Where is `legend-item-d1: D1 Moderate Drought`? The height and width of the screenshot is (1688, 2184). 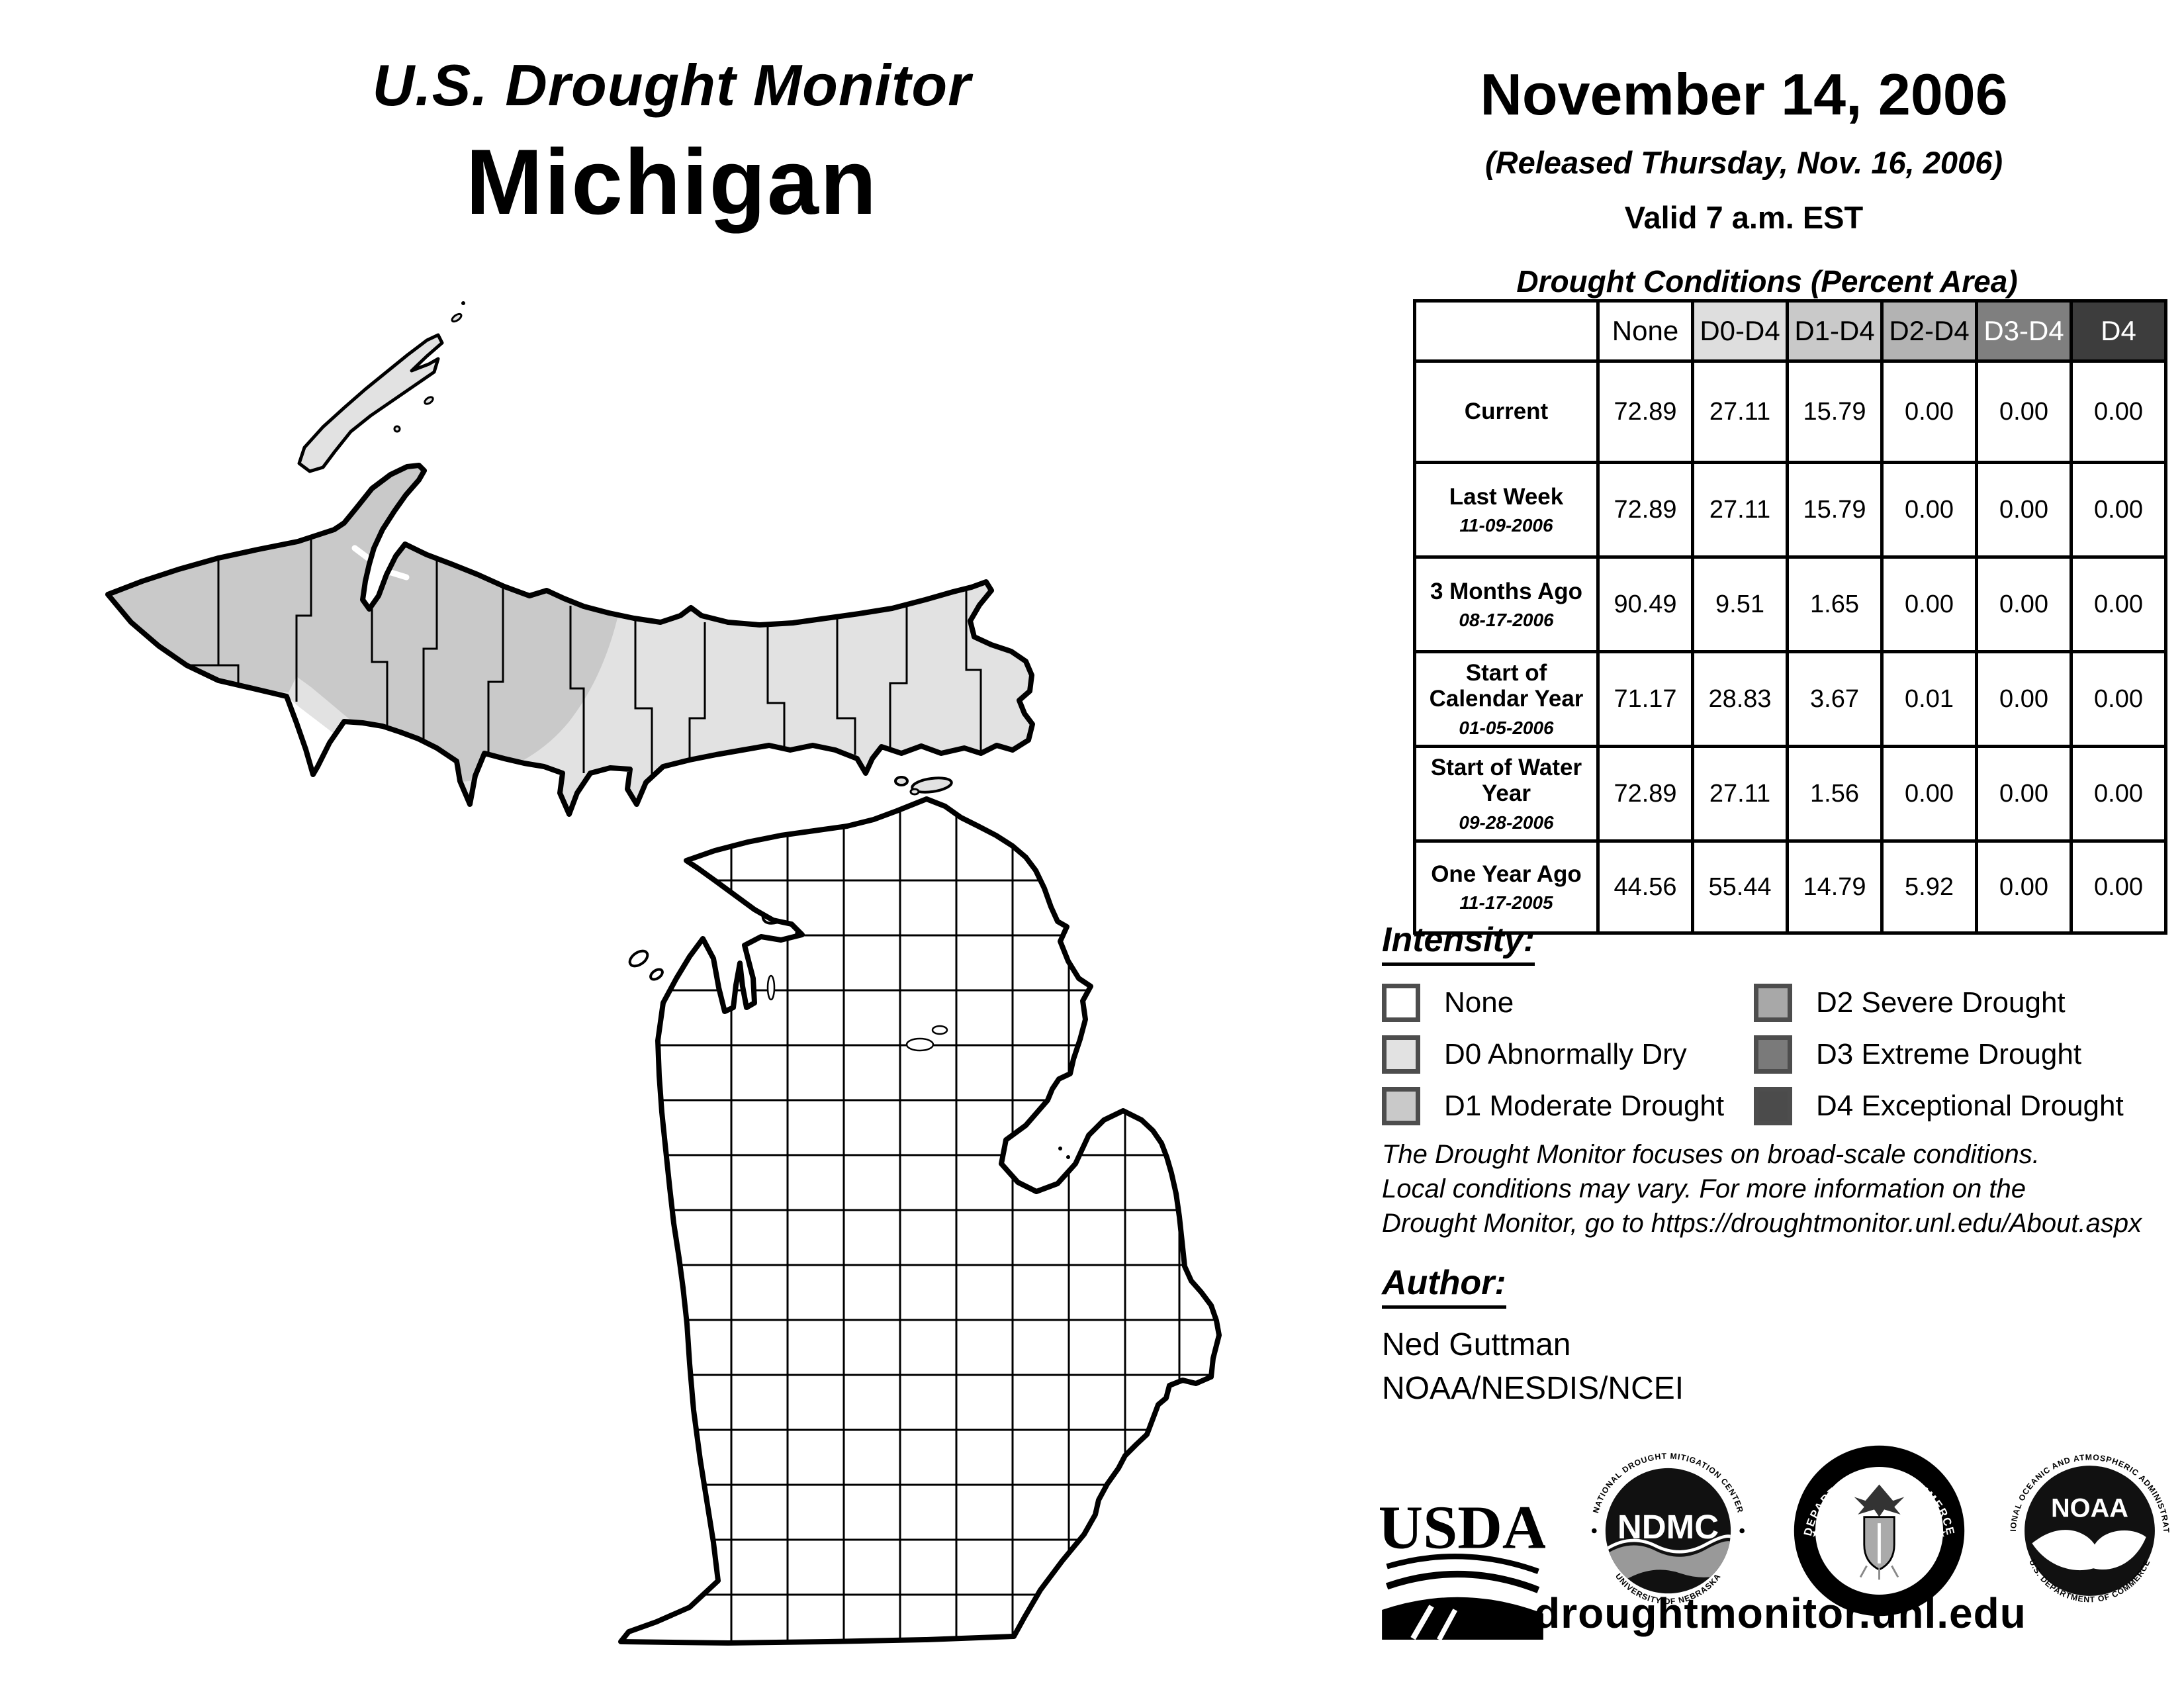 legend-item-d1: D1 Moderate Drought is located at coordinates (1568, 1106).